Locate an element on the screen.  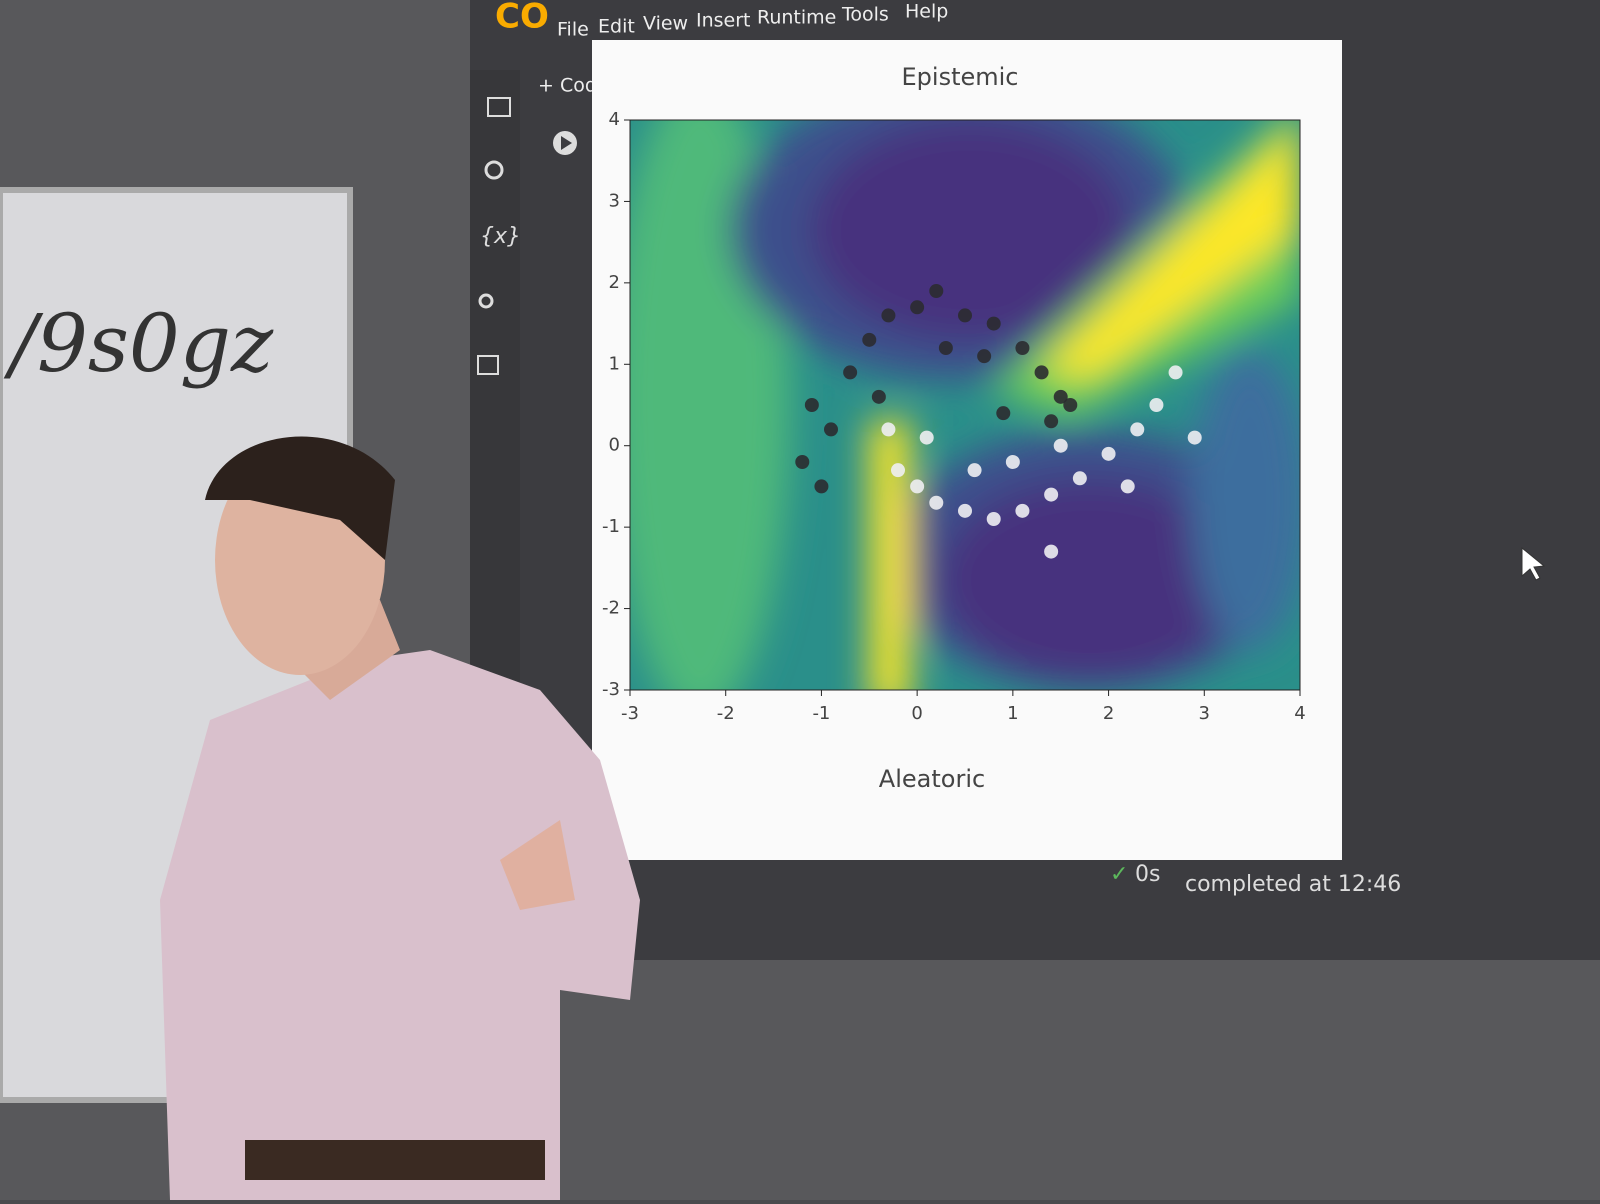
y-tick-label: 1 is located at coordinates (614, 363).